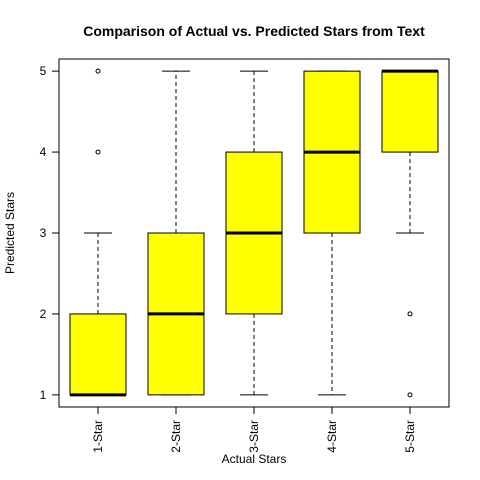 Image resolution: width=480 pixels, height=480 pixels. What do you see at coordinates (254, 436) in the screenshot?
I see `x-tick-label: 3-Star` at bounding box center [254, 436].